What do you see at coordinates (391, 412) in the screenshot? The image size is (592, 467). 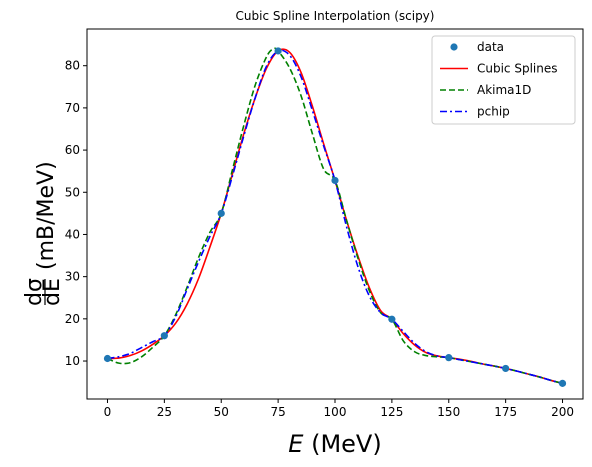 I see `x-tick-label: 125` at bounding box center [391, 412].